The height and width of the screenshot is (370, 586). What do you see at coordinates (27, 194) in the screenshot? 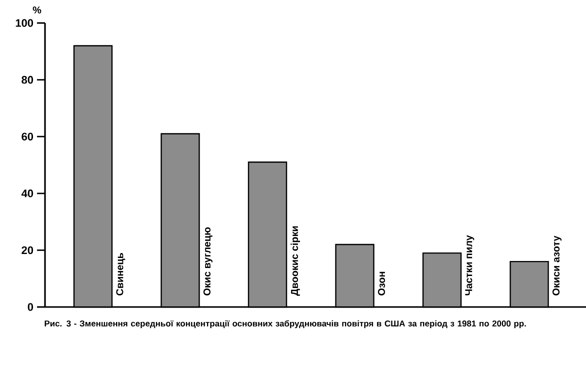
I see `y-tick-label: 40` at bounding box center [27, 194].